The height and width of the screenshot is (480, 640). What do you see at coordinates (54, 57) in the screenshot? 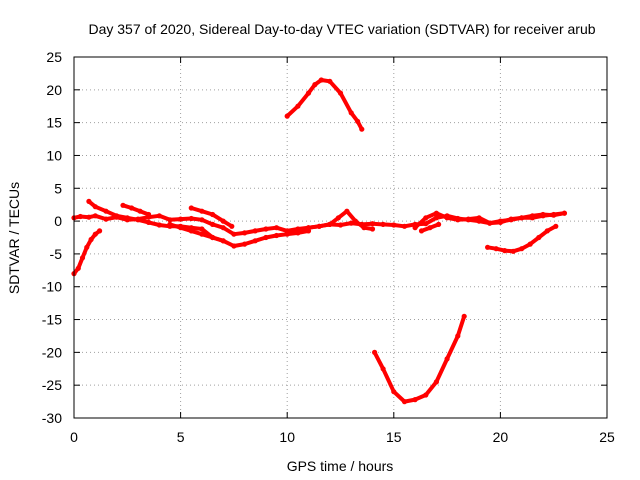
I see `y-tick-label: 25` at bounding box center [54, 57].